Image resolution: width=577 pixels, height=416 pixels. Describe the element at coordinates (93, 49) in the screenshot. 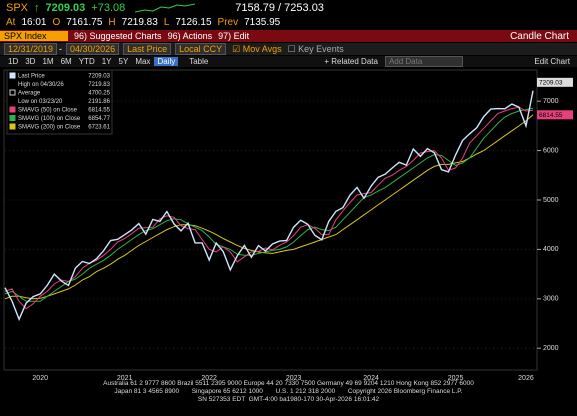

I see `end-date: 04/30/2026` at that location.